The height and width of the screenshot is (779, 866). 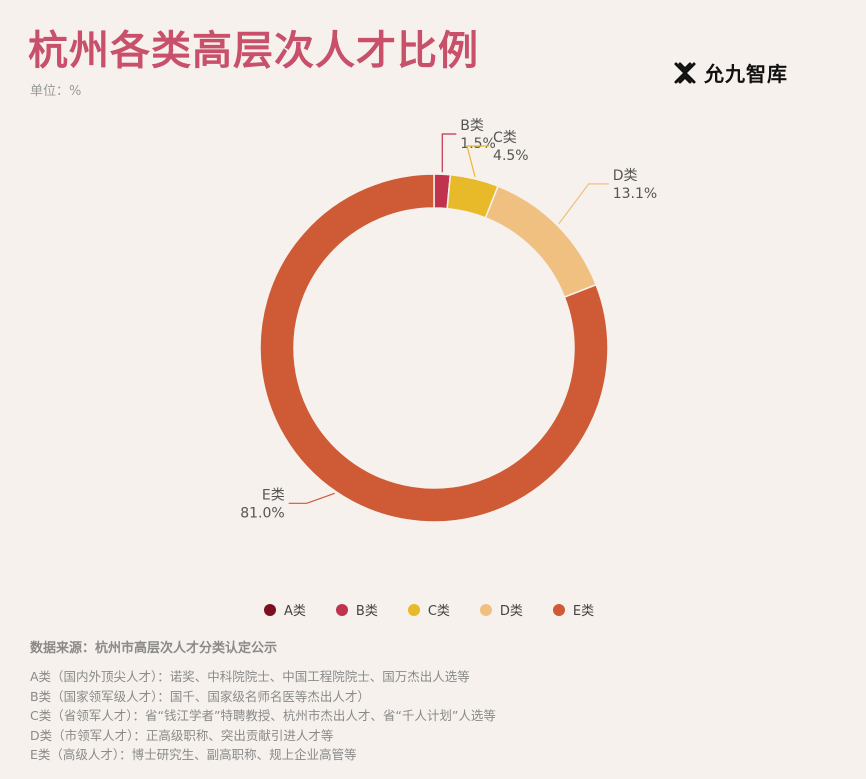 What do you see at coordinates (154, 648) in the screenshot?
I see `data-source: 数据来源：杭州市高层次人才分类认定公示` at bounding box center [154, 648].